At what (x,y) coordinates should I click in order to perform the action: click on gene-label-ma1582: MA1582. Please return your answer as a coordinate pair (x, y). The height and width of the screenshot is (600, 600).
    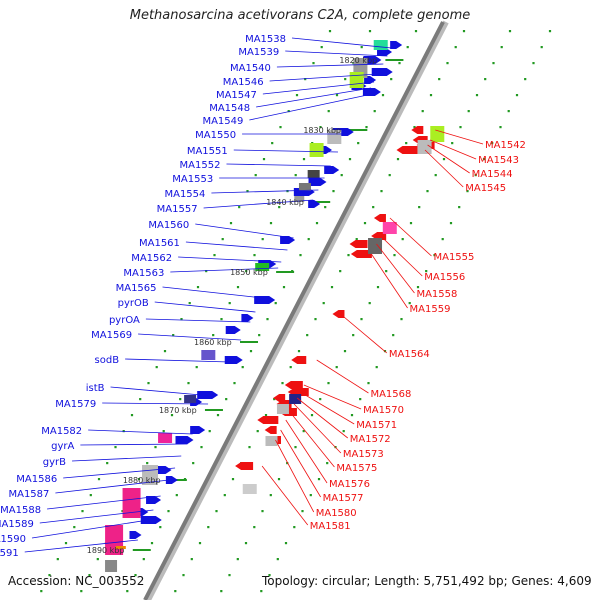
    Looking at the image, I should click on (61, 431).